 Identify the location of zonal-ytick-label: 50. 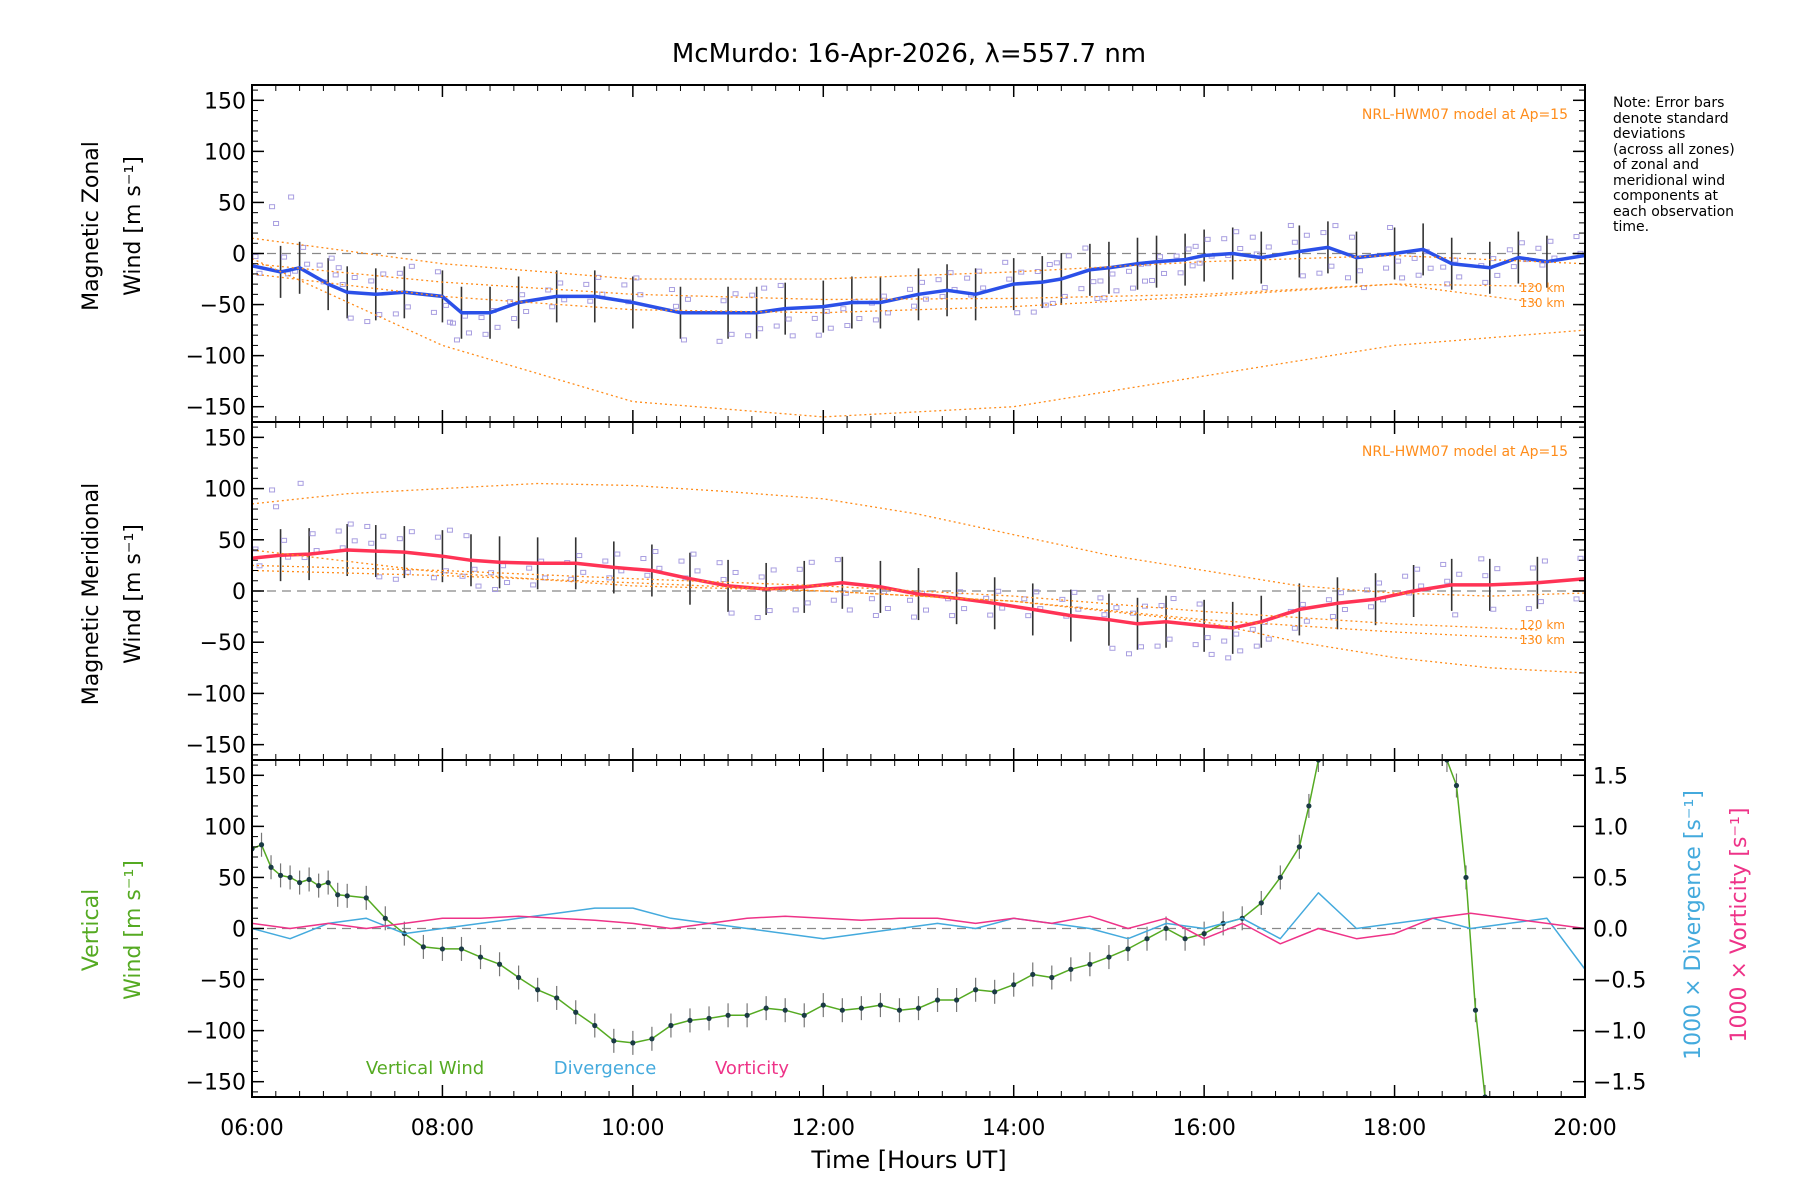
(232, 203).